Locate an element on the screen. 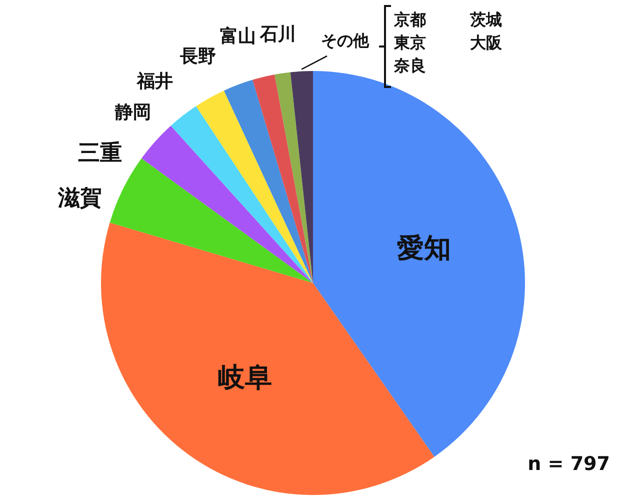 This screenshot has height=497, width=618. text: 奈良 is located at coordinates (409, 65).